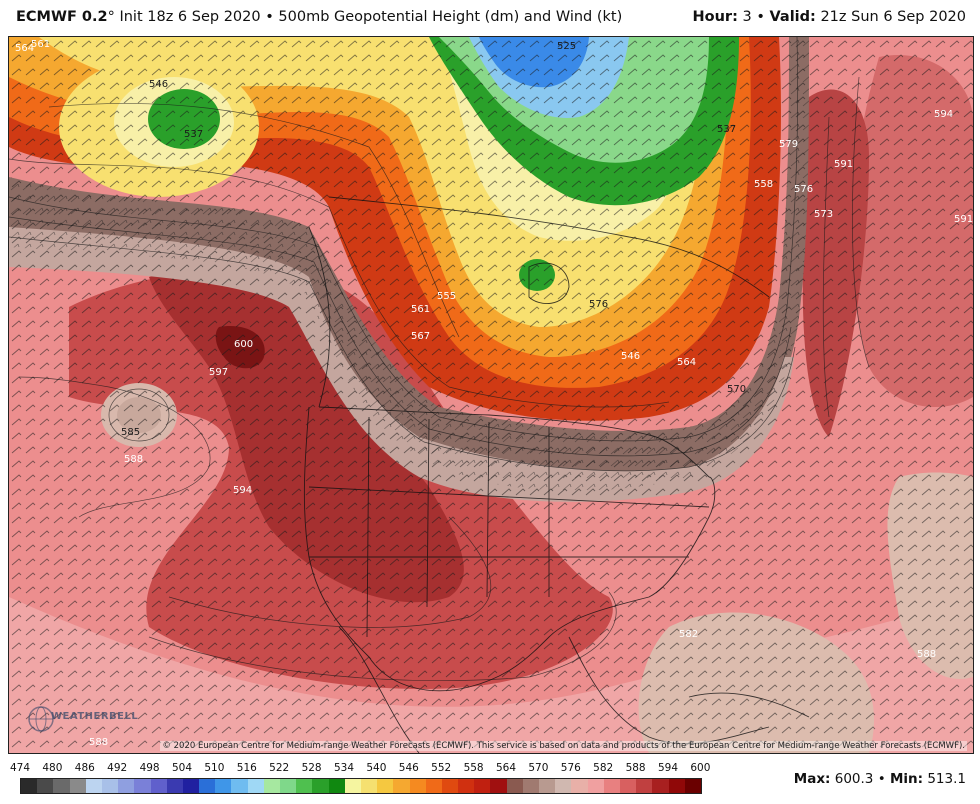 Image resolution: width=980 pixels, height=804 pixels. I want to click on scale-tick-label: 504, so click(182, 768).